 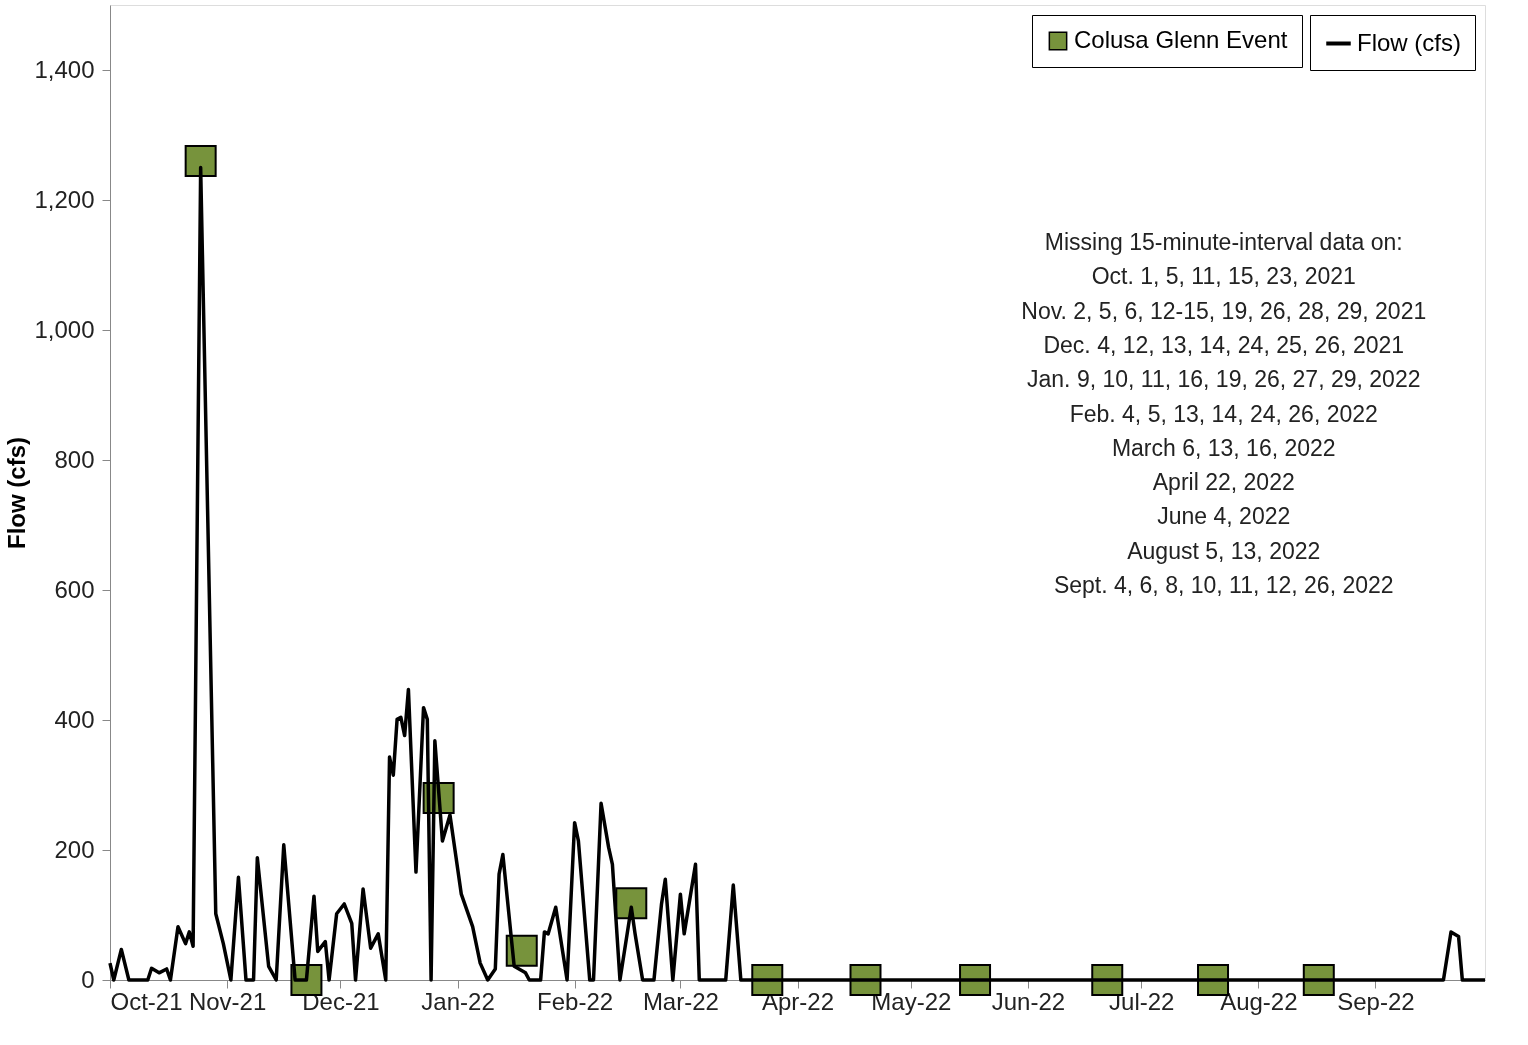 I want to click on x-tick-label: Sep-22, so click(x=1376, y=1001).